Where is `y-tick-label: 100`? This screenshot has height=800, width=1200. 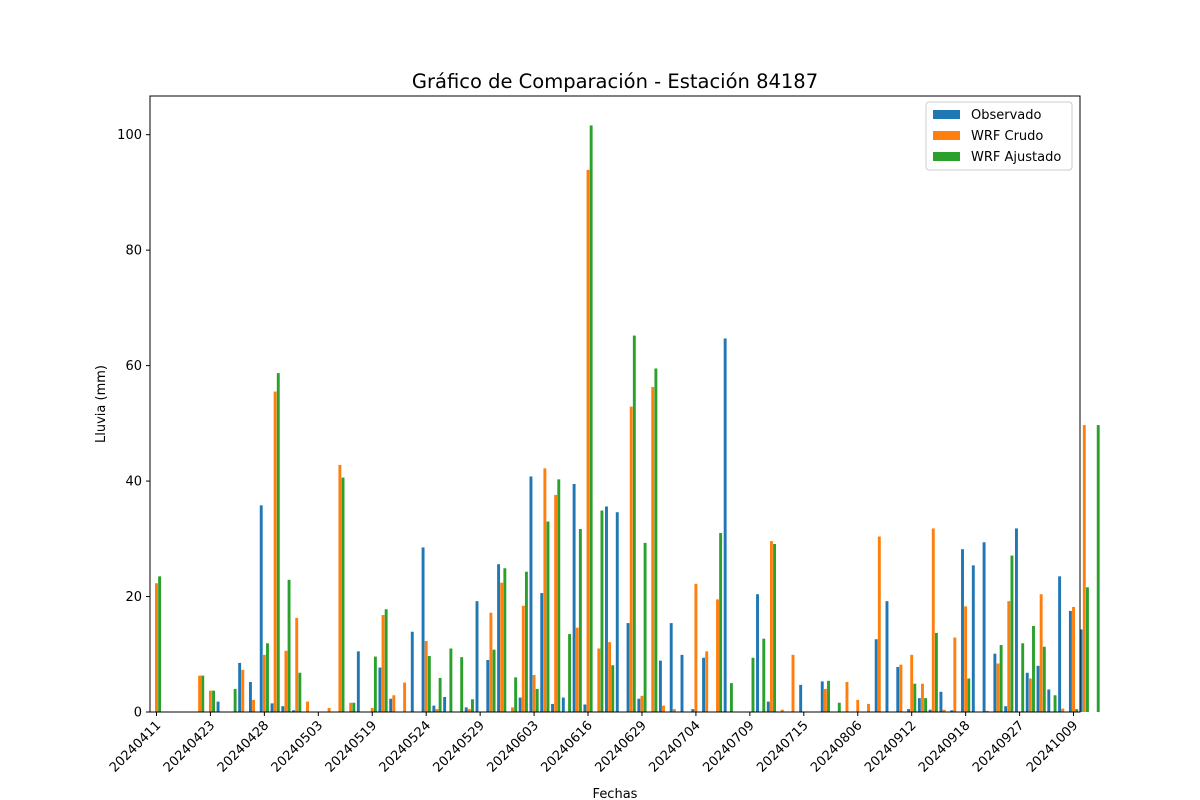 y-tick-label: 100 is located at coordinates (129, 135).